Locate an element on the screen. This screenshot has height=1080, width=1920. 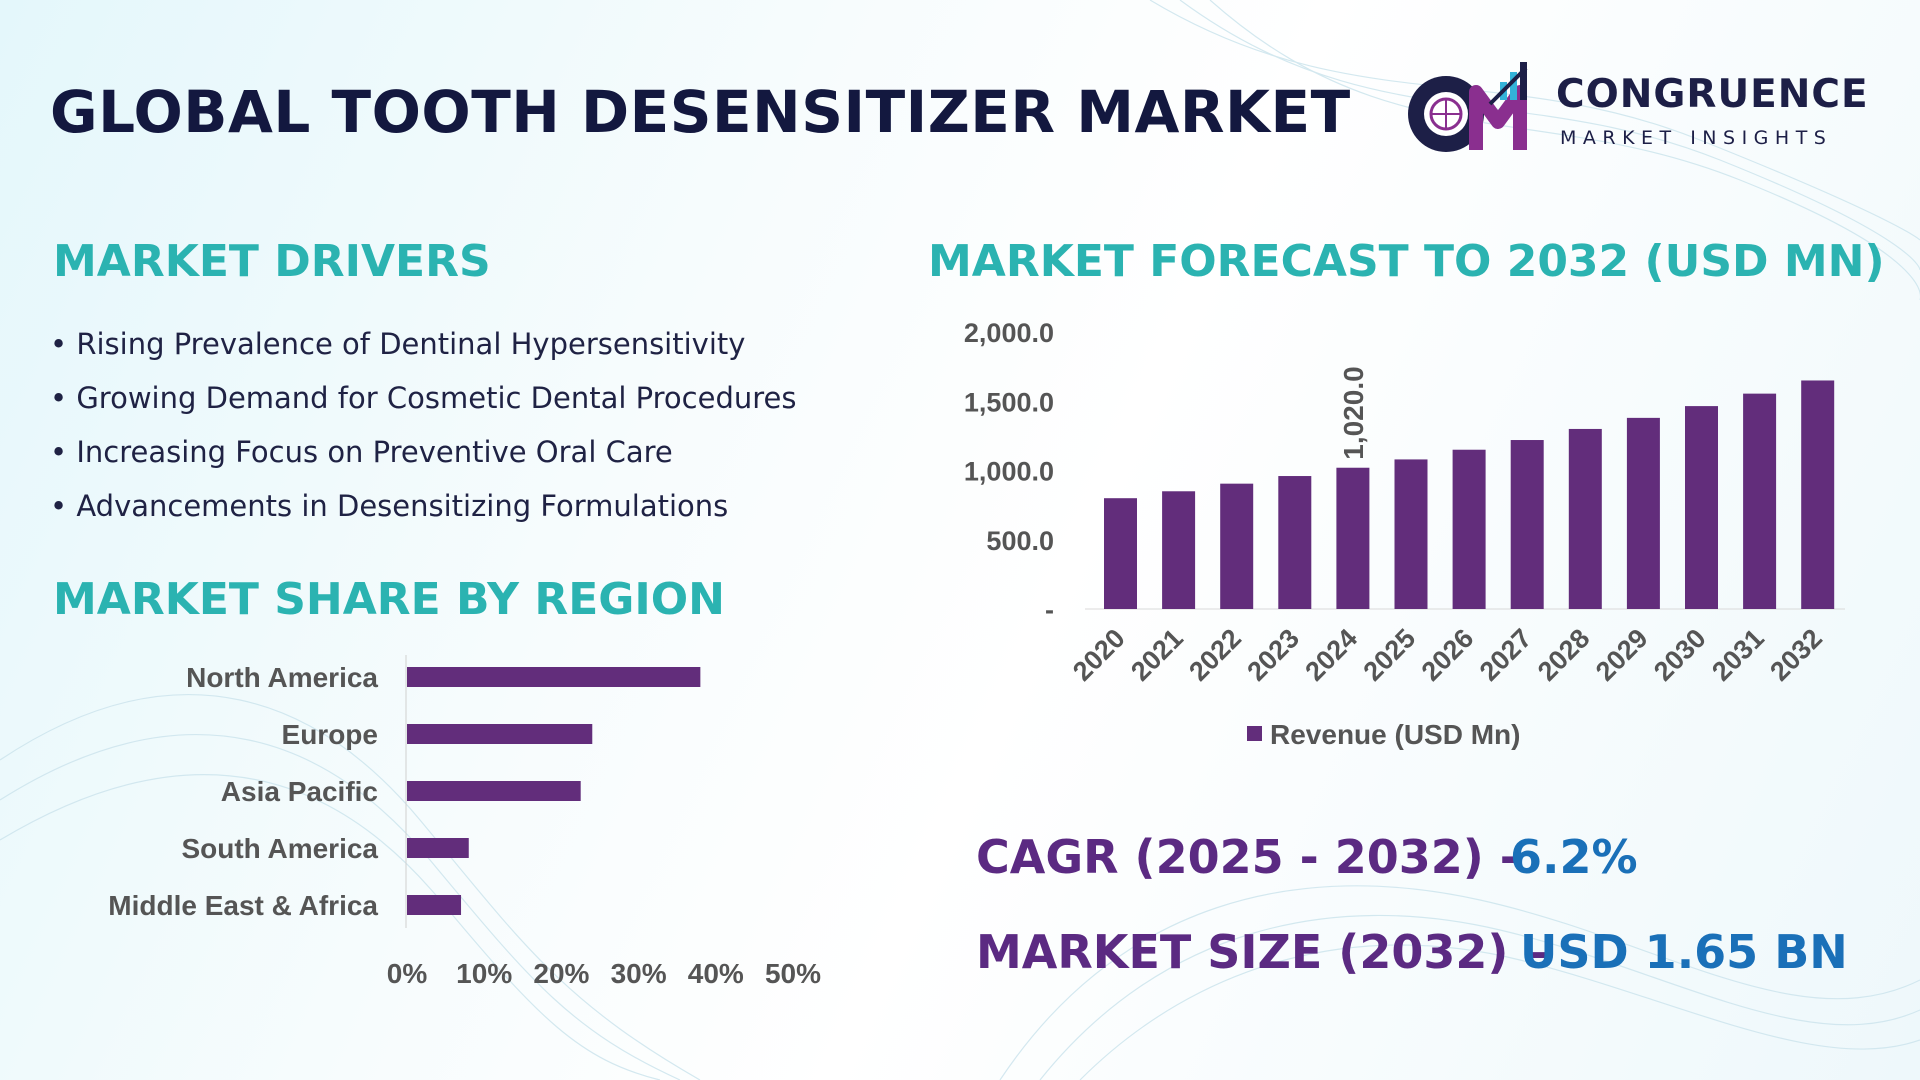
x-tick-label: 40% is located at coordinates (716, 973).